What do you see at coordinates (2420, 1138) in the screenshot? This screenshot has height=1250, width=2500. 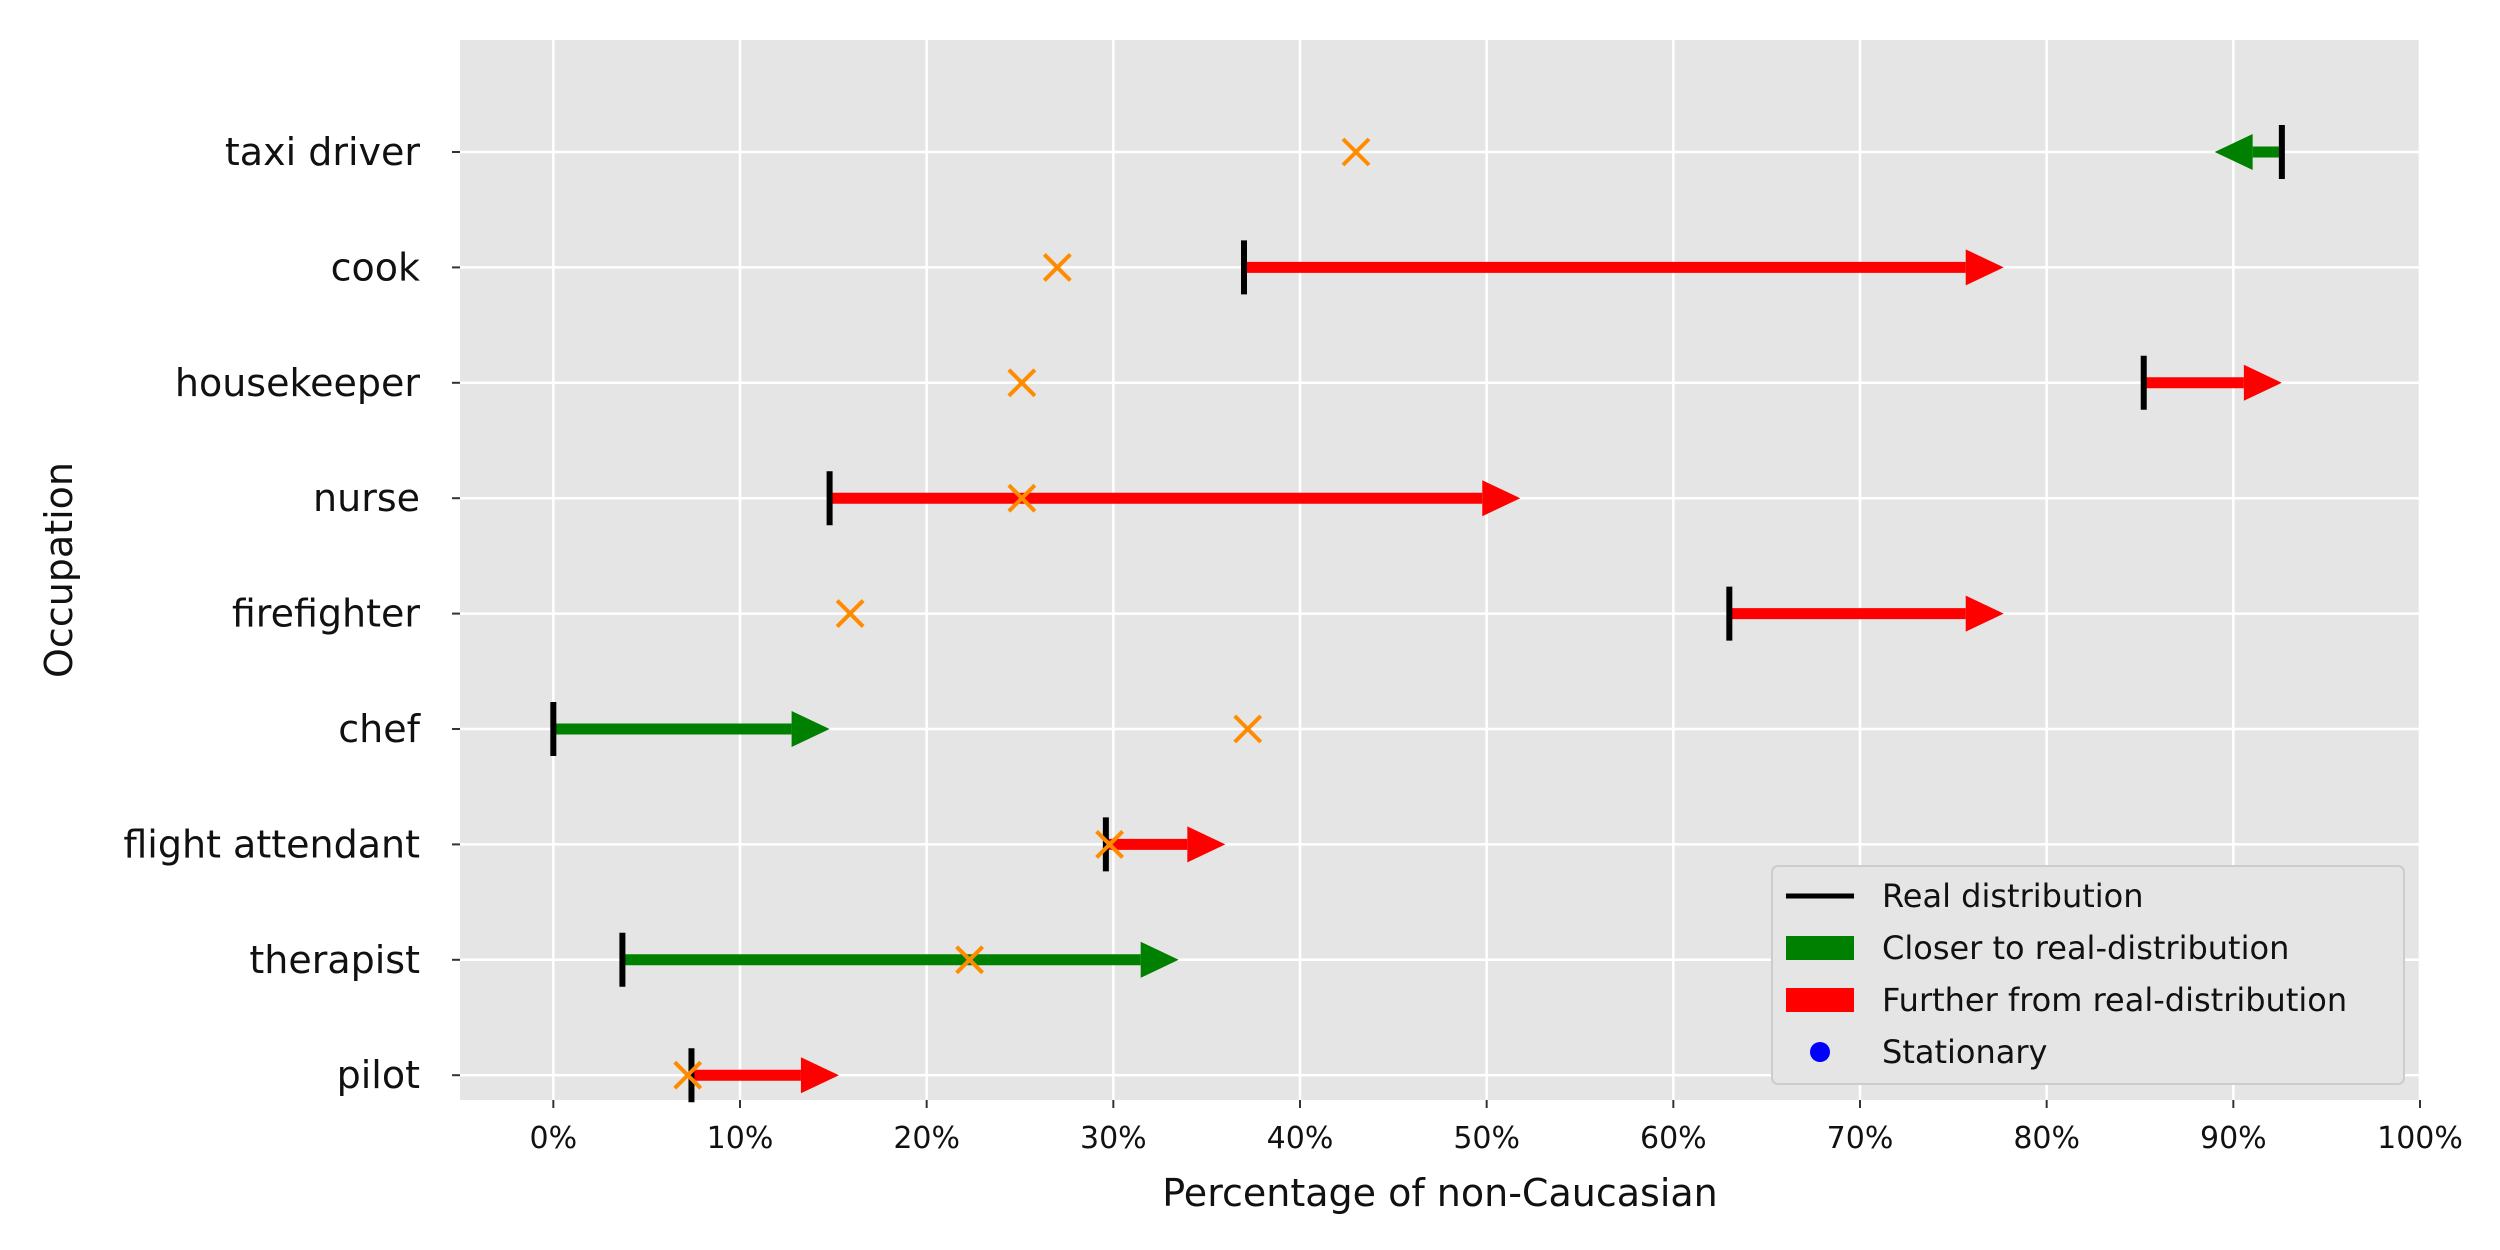 I see `x-tick-label: 100%` at bounding box center [2420, 1138].